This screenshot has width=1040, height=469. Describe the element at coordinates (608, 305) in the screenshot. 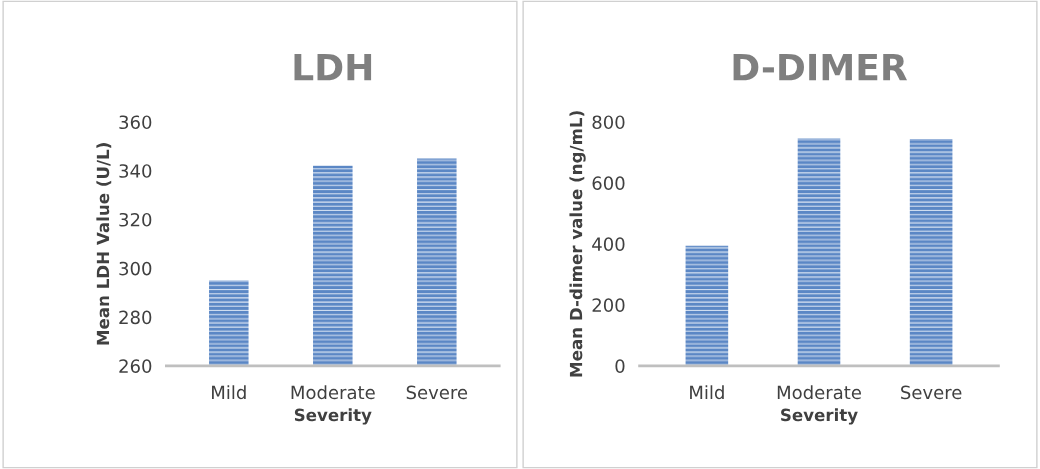

I see `y-tick-label: 200` at that location.